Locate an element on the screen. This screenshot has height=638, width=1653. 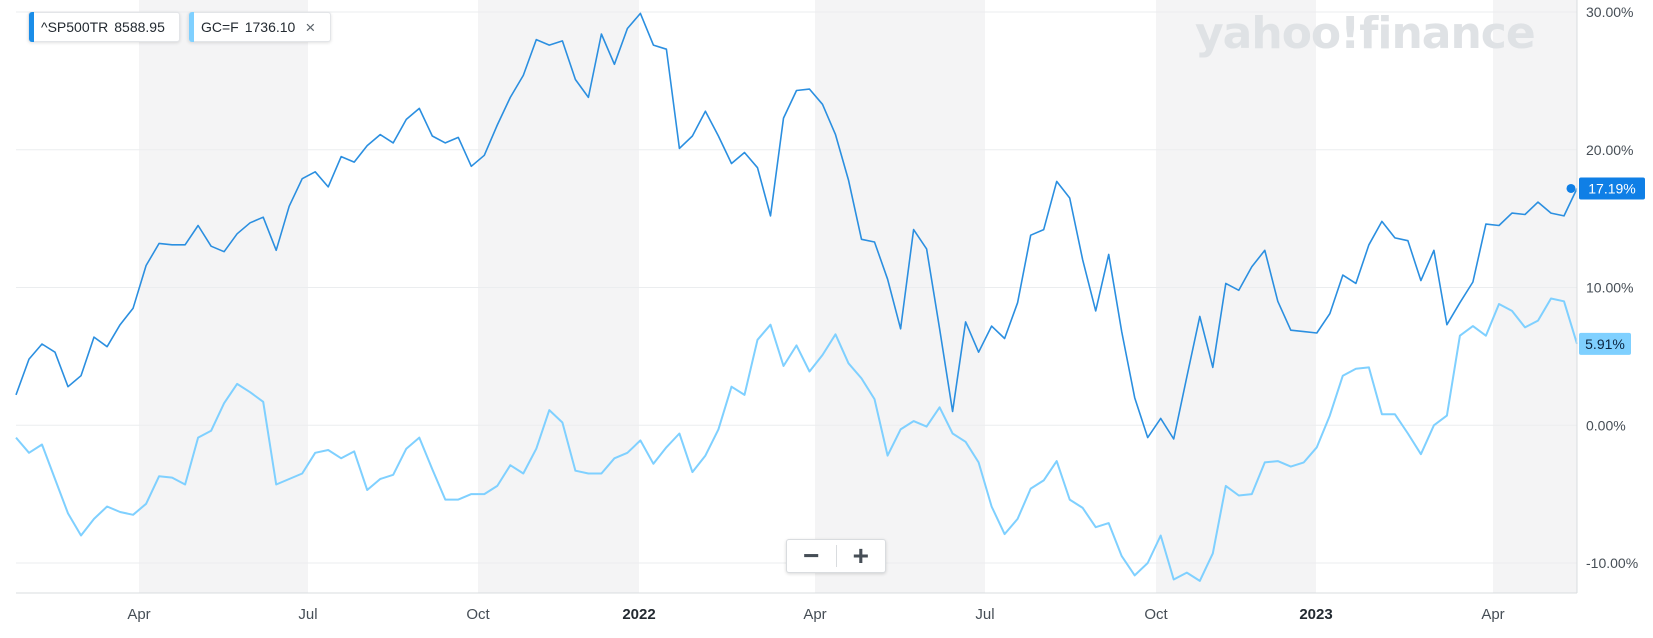
x-axis: Apr Jul Oct 2022 Apr Jul Oct 2023 Apr is located at coordinates (796, 607).